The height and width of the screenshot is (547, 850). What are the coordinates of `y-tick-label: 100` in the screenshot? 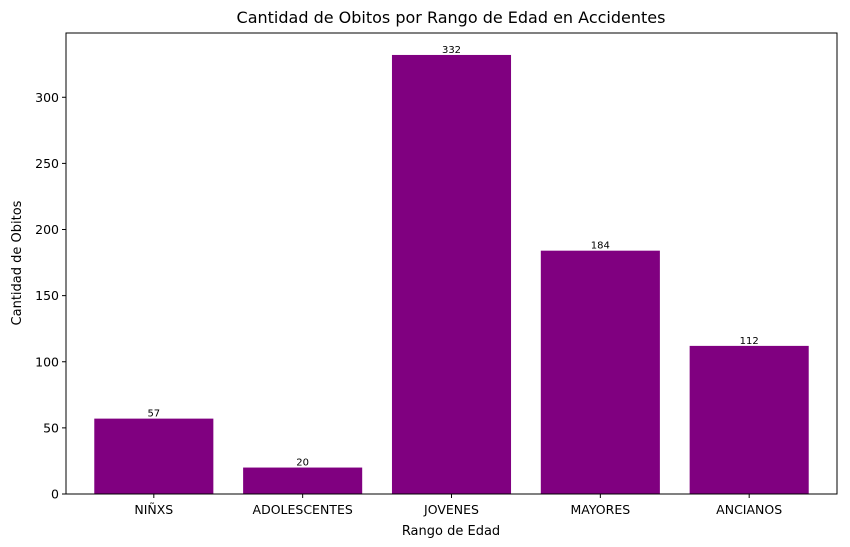 It's located at (47, 361).